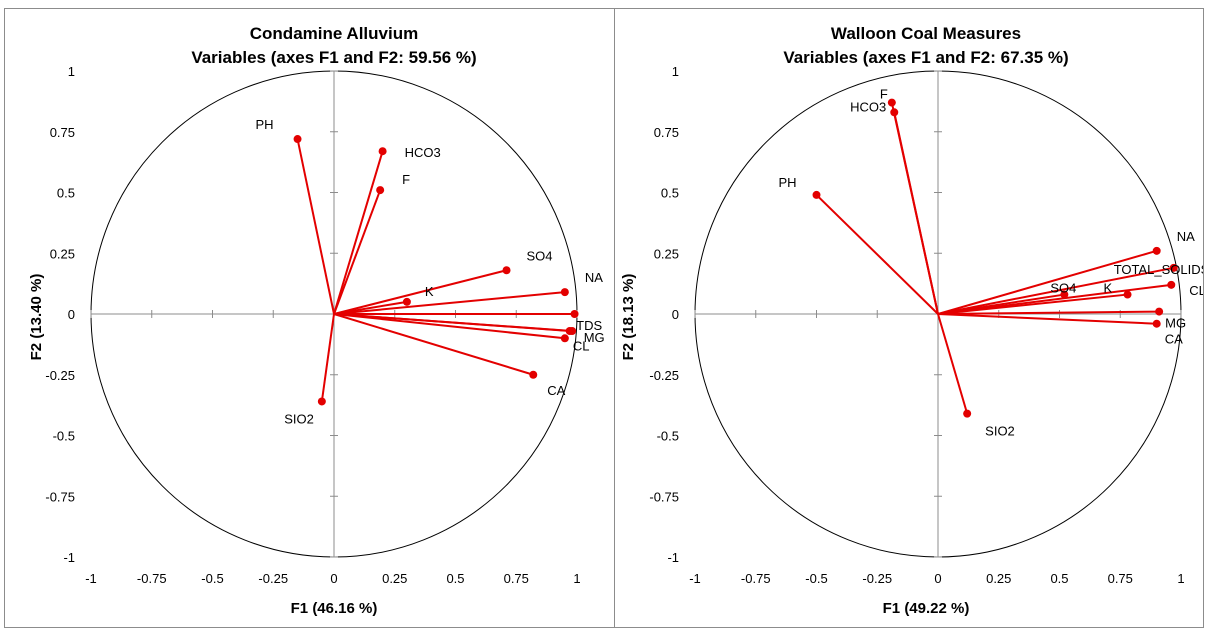 This screenshot has height=630, width=1208. Describe the element at coordinates (673, 557) in the screenshot. I see `y-tick-label: -1` at that location.